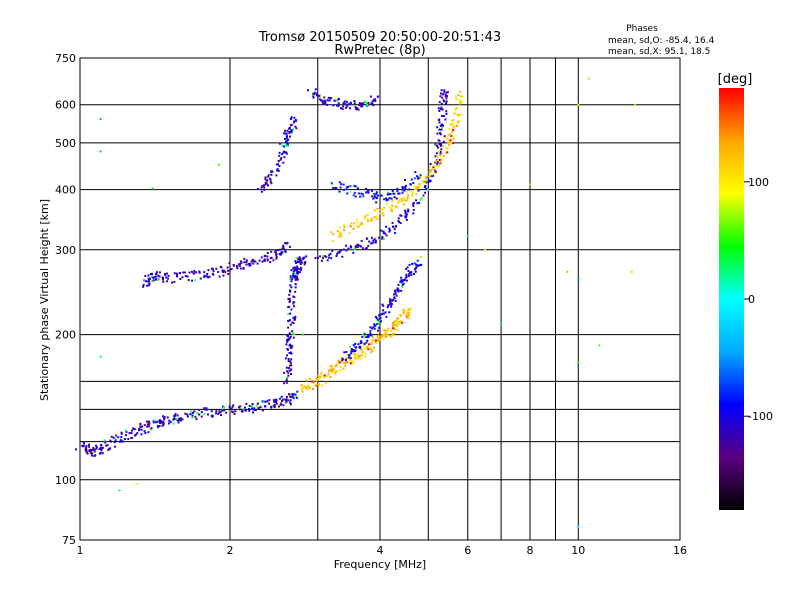 This screenshot has width=800, height=600. What do you see at coordinates (751, 299) in the screenshot?
I see `colorbar-tick-label: 0` at bounding box center [751, 299].